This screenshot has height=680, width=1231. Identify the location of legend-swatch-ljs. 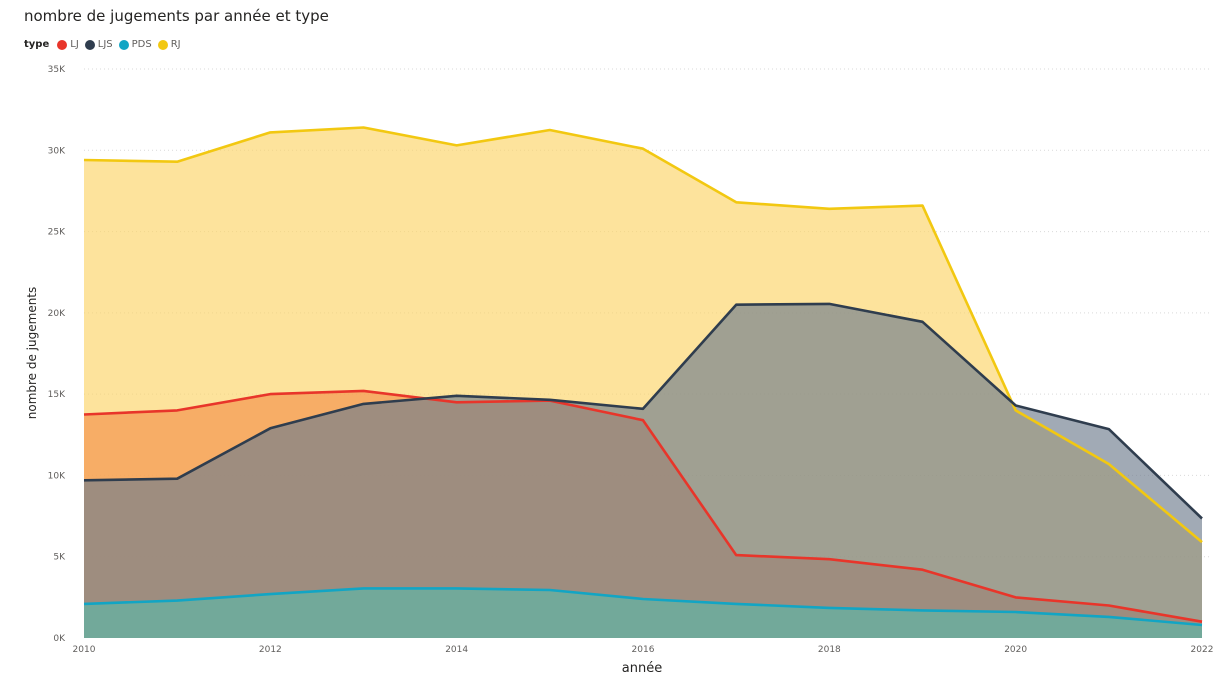
(89, 44).